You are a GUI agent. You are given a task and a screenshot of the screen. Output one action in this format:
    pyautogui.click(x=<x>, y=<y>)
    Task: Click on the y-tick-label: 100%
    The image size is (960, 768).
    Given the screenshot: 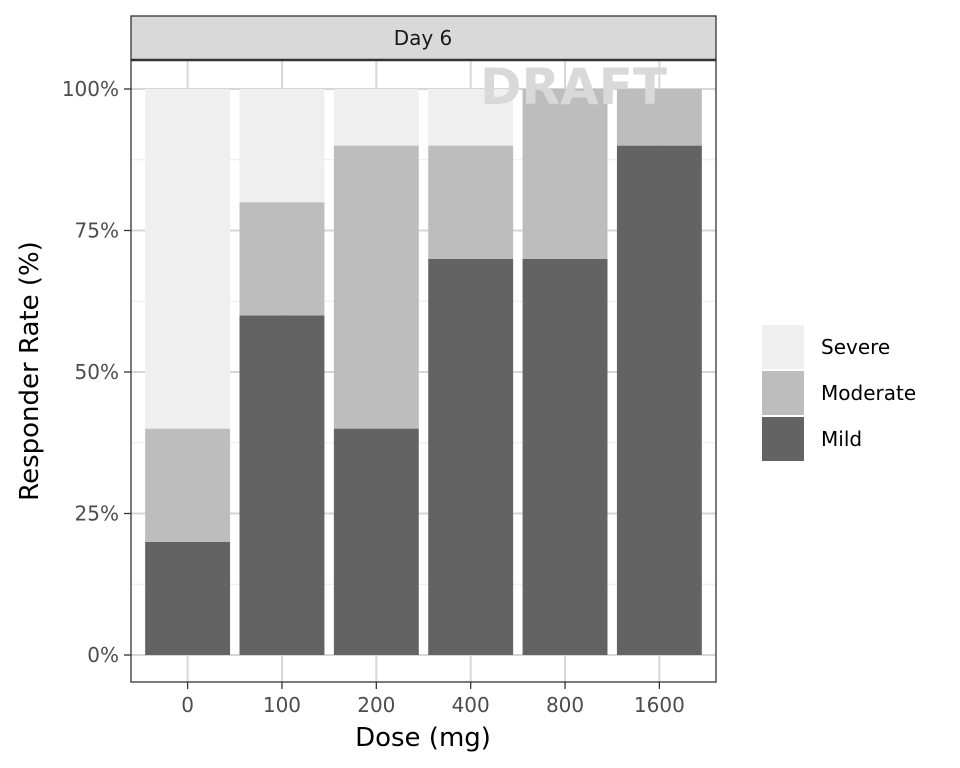 What is the action you would take?
    pyautogui.click(x=90, y=89)
    